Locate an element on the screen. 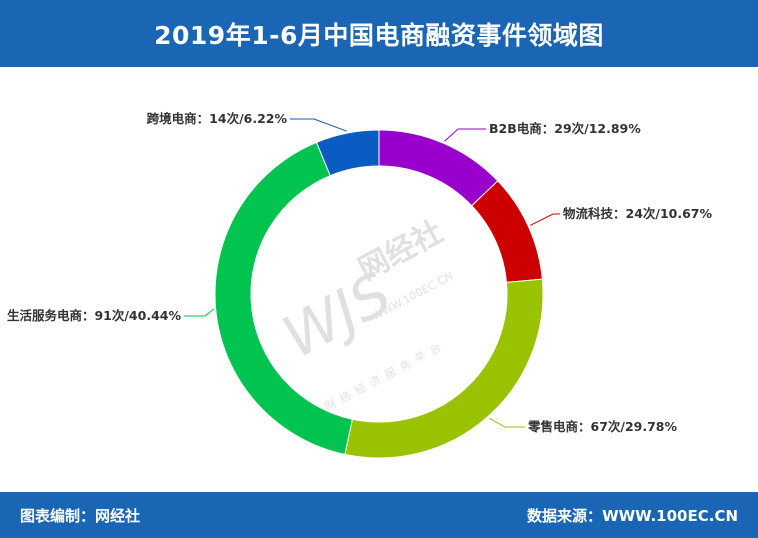 The width and height of the screenshot is (758, 538). page-title: 2019年1-6月中国电商融资事件领域图 is located at coordinates (379, 35).